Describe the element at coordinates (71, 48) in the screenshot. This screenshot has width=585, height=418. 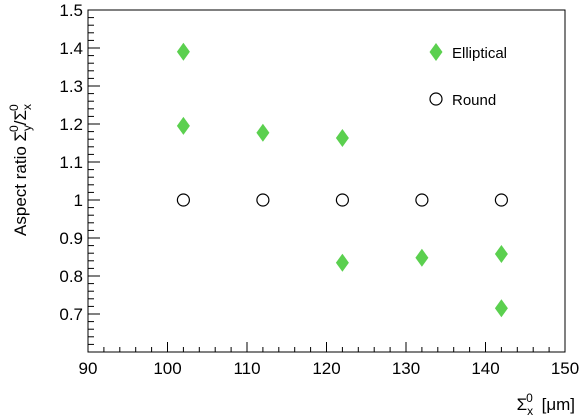
I see `y-tick-label: 1.4` at that location.